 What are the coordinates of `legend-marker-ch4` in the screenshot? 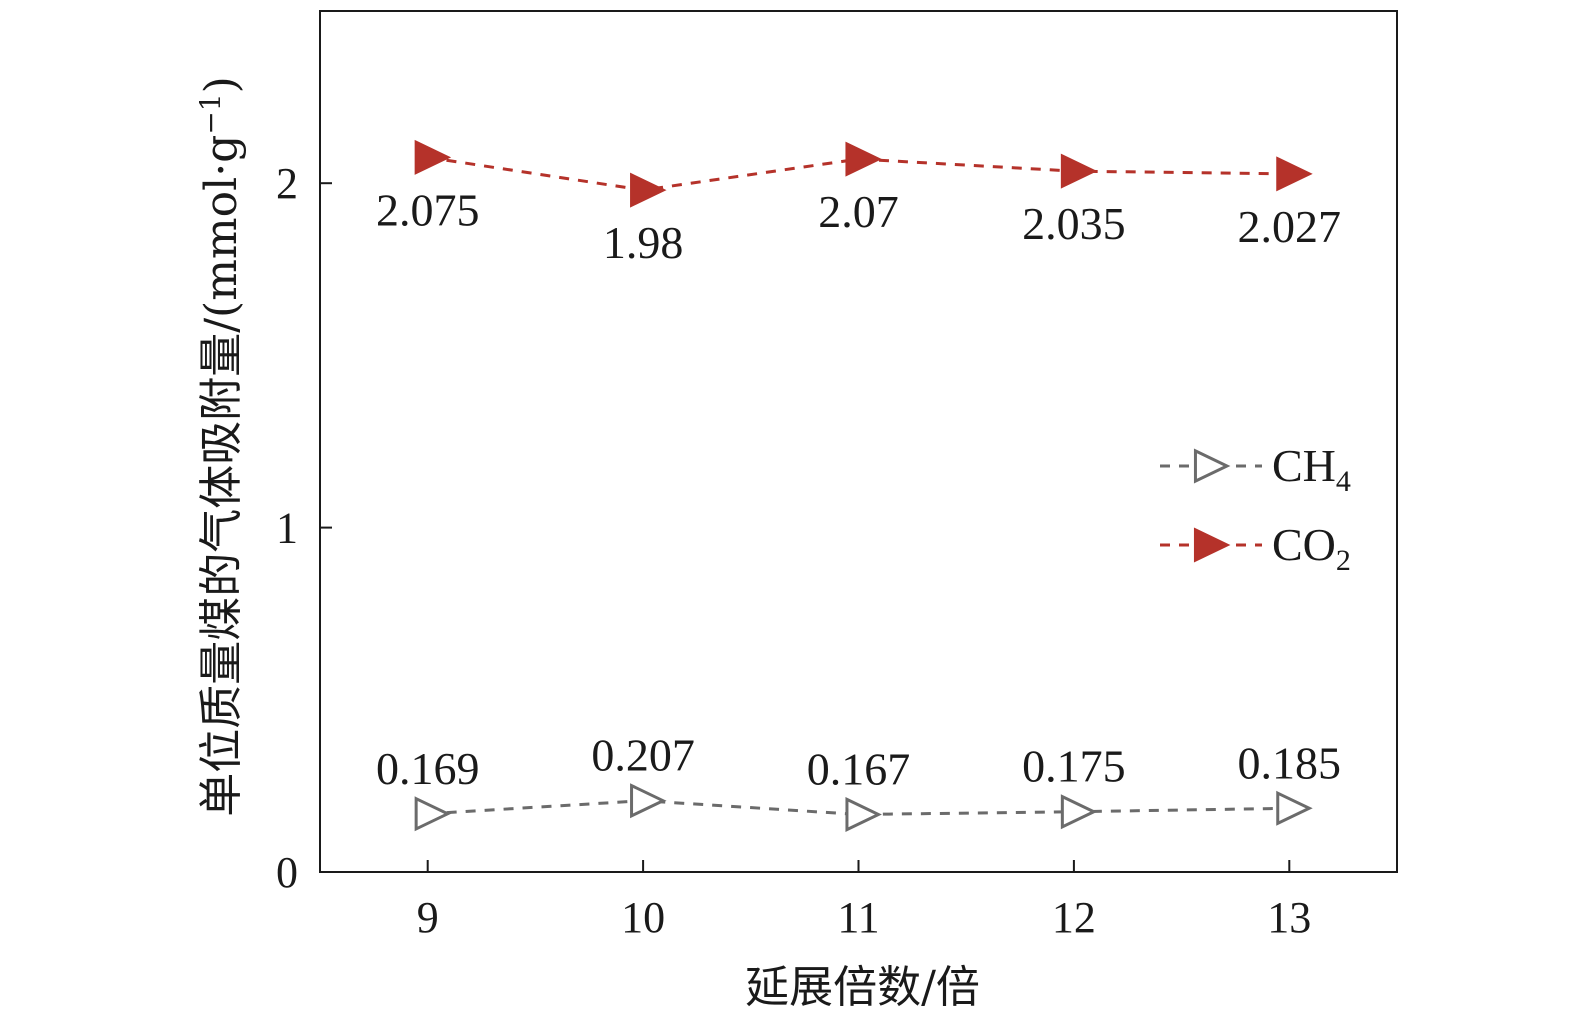 It's located at (1212, 466).